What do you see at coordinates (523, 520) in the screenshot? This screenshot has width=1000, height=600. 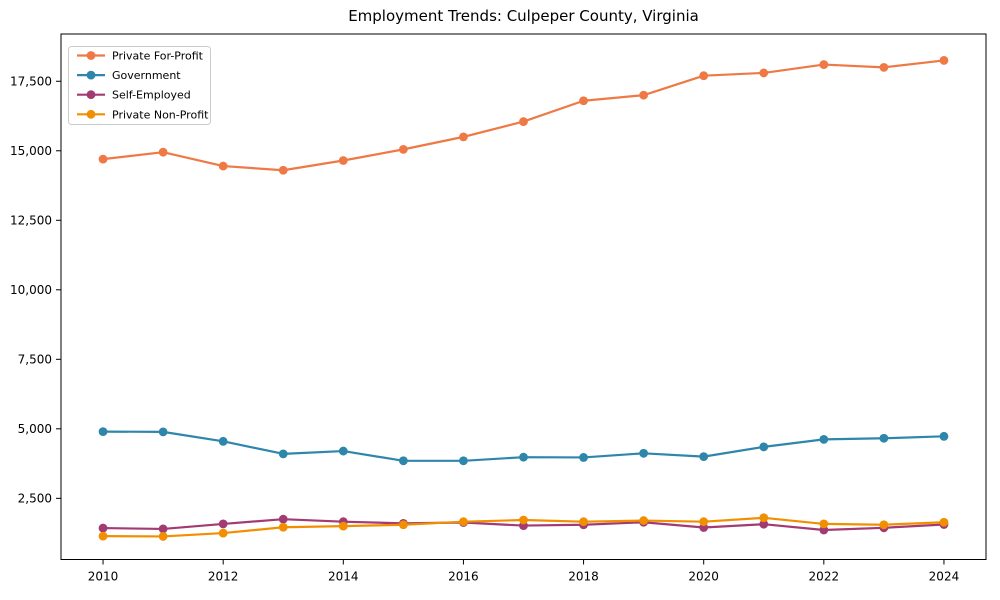 I see `data-point-private-non-profit-2017` at bounding box center [523, 520].